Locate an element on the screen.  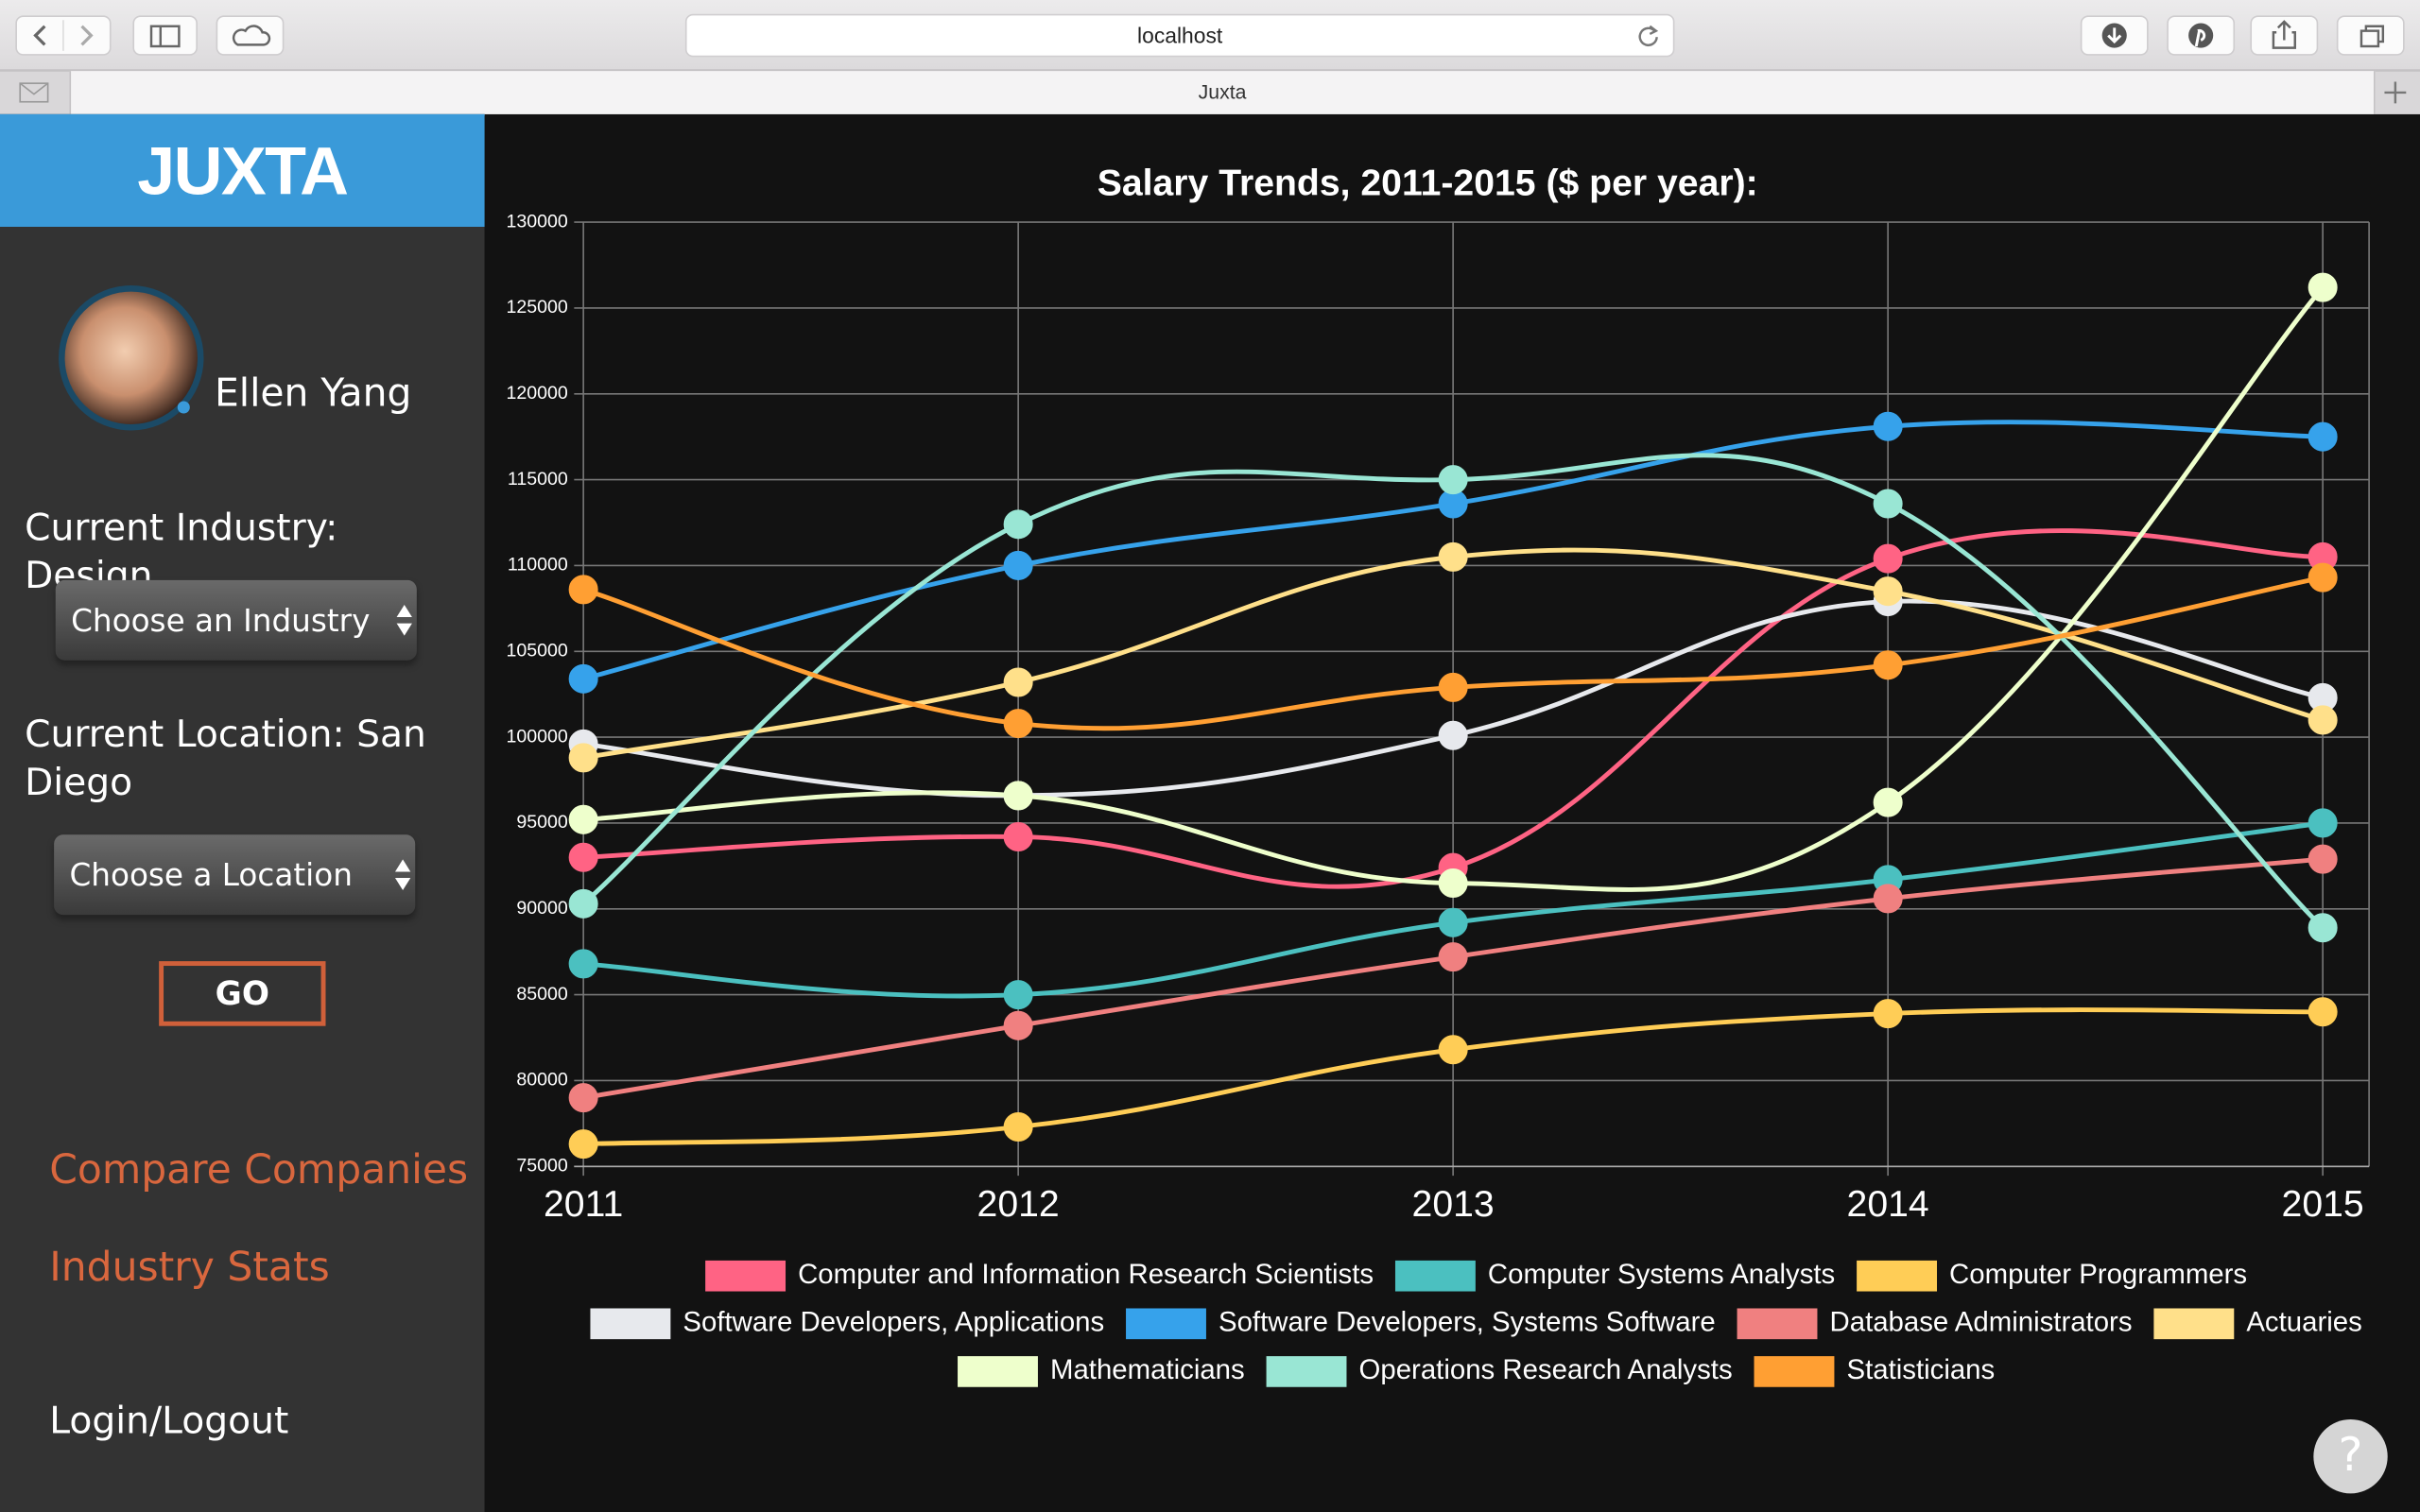
tabs-icon is located at coordinates (2373, 36).